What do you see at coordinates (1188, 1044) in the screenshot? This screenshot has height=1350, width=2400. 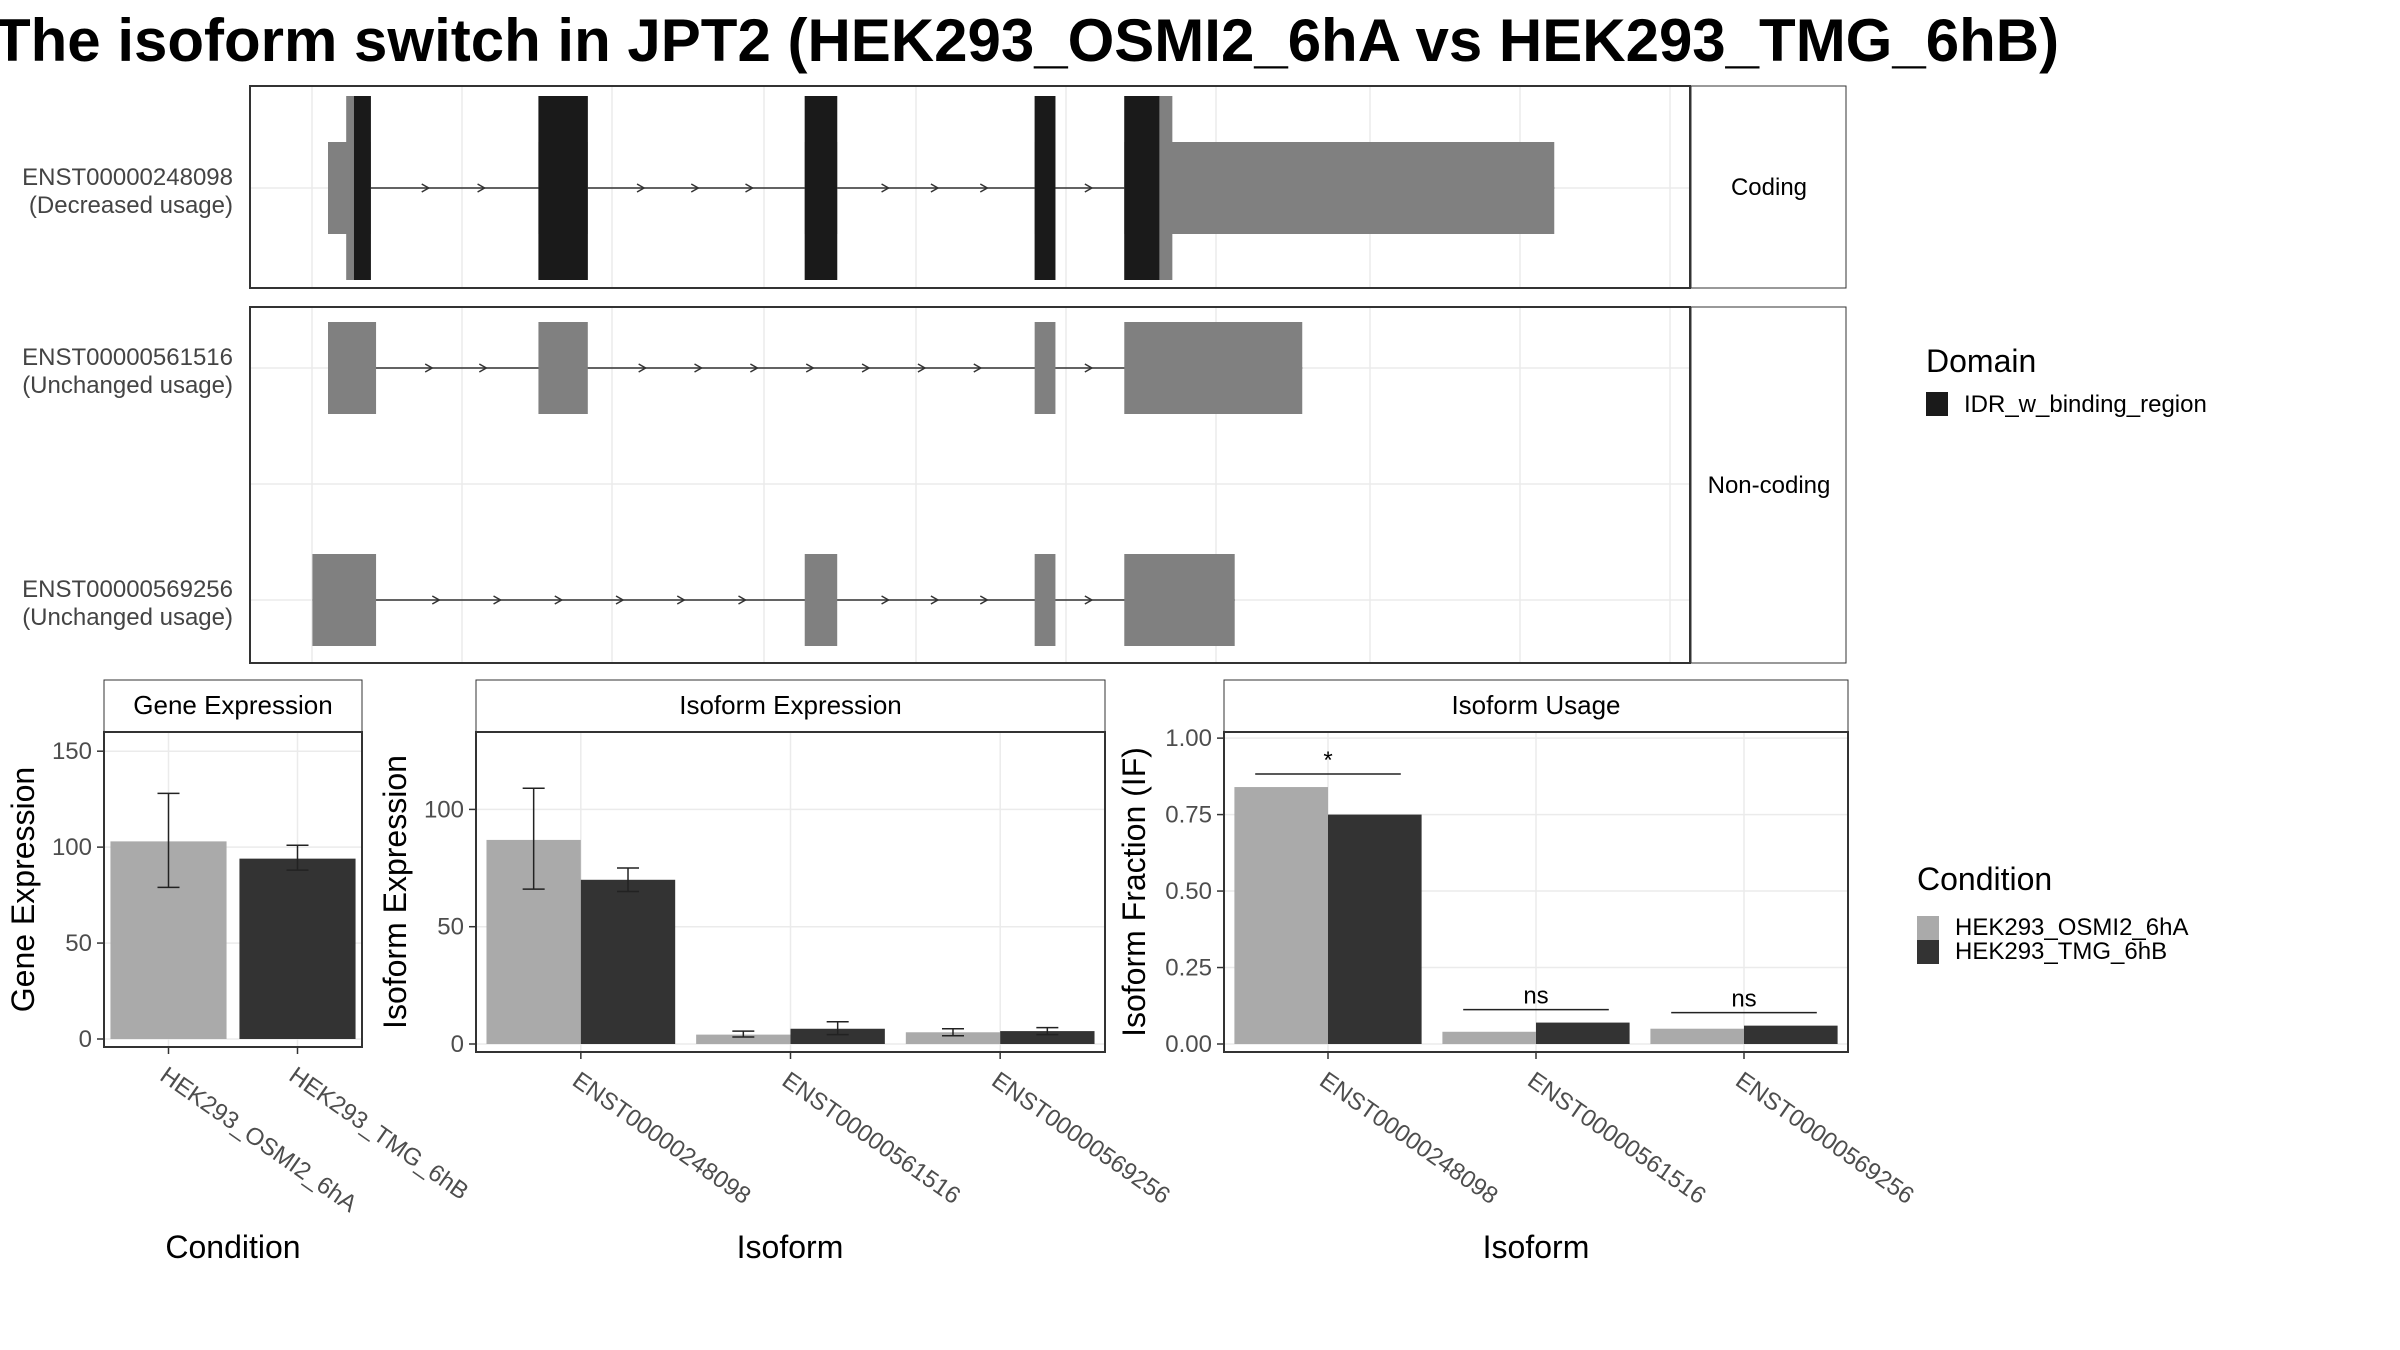 I see `isoform-usage-ytick-label: 0.00` at bounding box center [1188, 1044].